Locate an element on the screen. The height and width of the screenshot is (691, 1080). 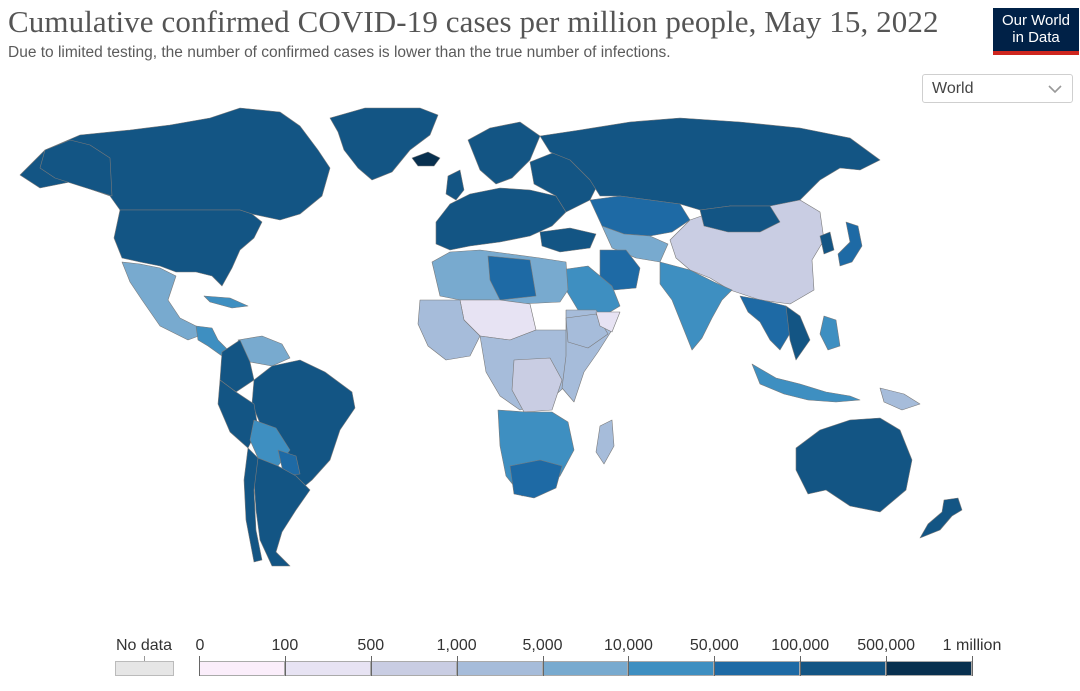
owid-logo: Our World in Data is located at coordinates (1036, 31).